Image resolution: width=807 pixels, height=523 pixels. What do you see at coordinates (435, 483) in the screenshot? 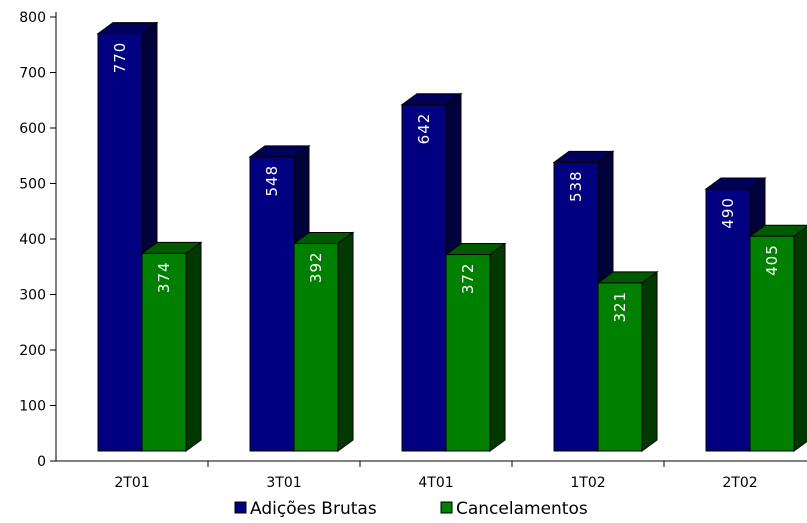
I see `x-category-label: 4T01` at bounding box center [435, 483].